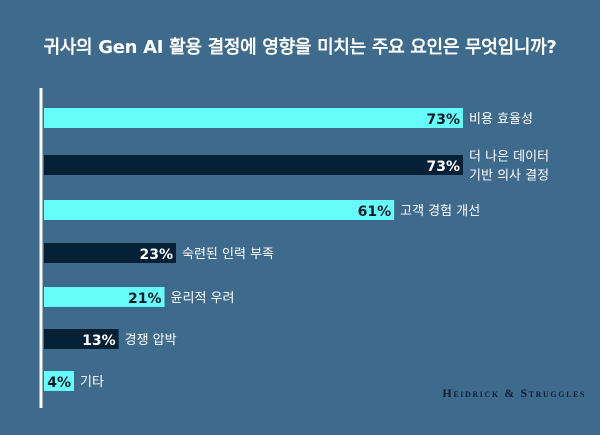 Image resolution: width=600 pixels, height=435 pixels. I want to click on category-label: 고객 경험 개선, so click(440, 211).